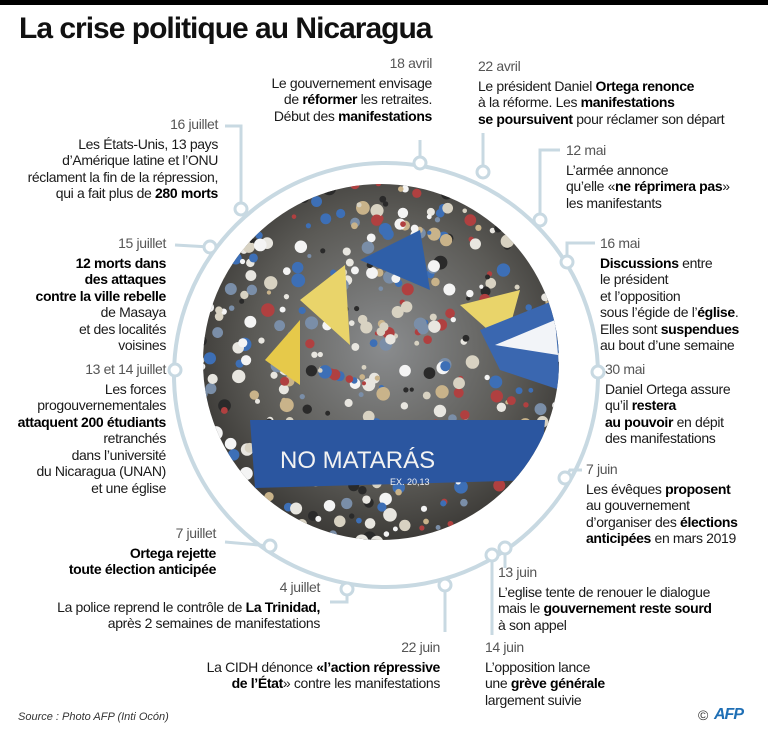 This screenshot has height=733, width=768. Describe the element at coordinates (92, 438) in the screenshot. I see `event-text-line: retranchés` at that location.